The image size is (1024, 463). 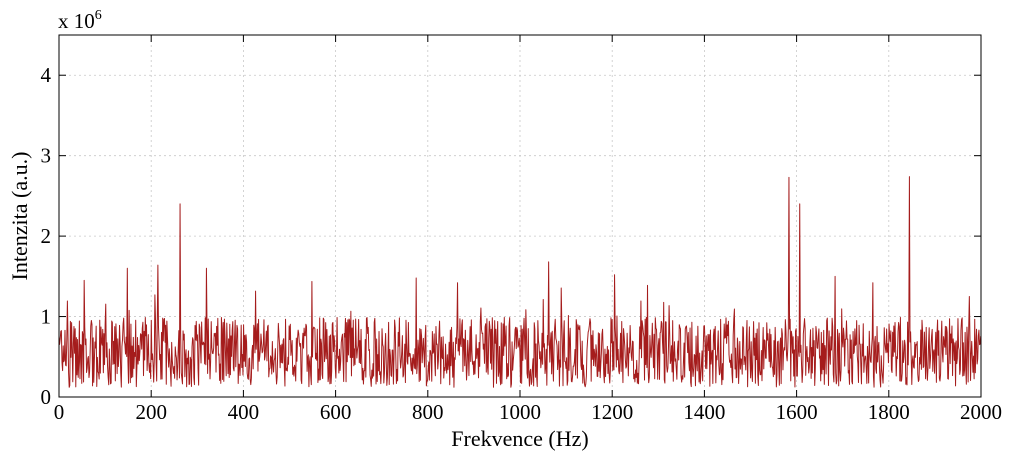 I want to click on x-tick-label: 1600, so click(x=797, y=412).